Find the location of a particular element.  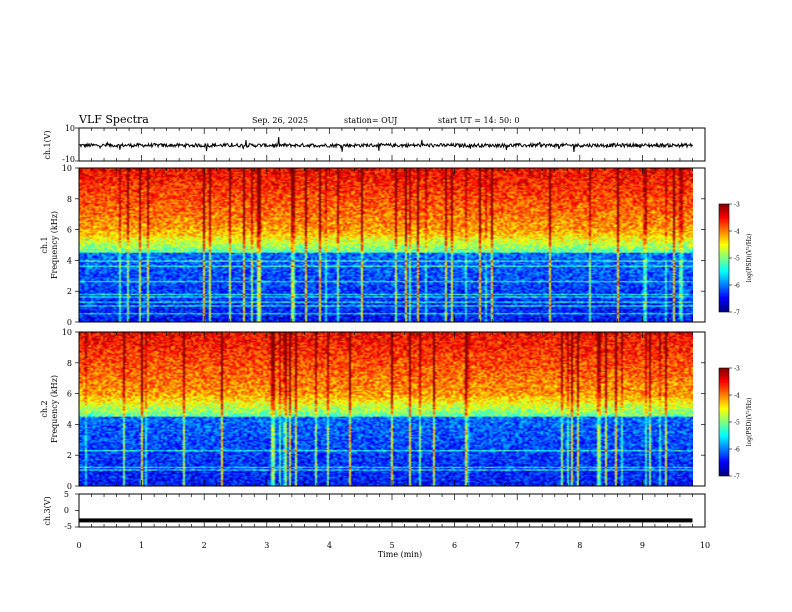

ch1-ytick-bottom: -10 is located at coordinates (68, 159).